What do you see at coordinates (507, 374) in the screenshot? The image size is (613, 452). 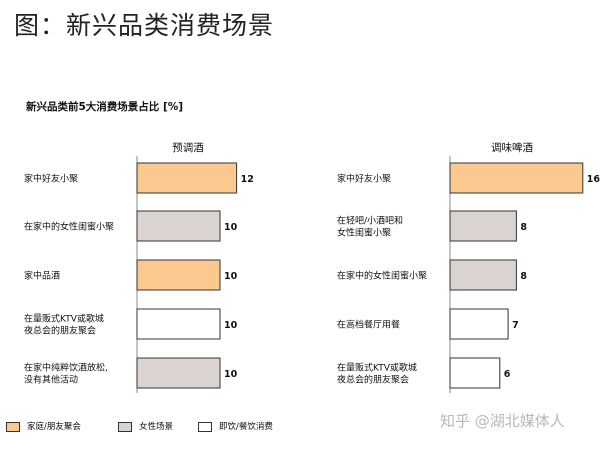 I see `panel-2-value-label-5: 6` at bounding box center [507, 374].